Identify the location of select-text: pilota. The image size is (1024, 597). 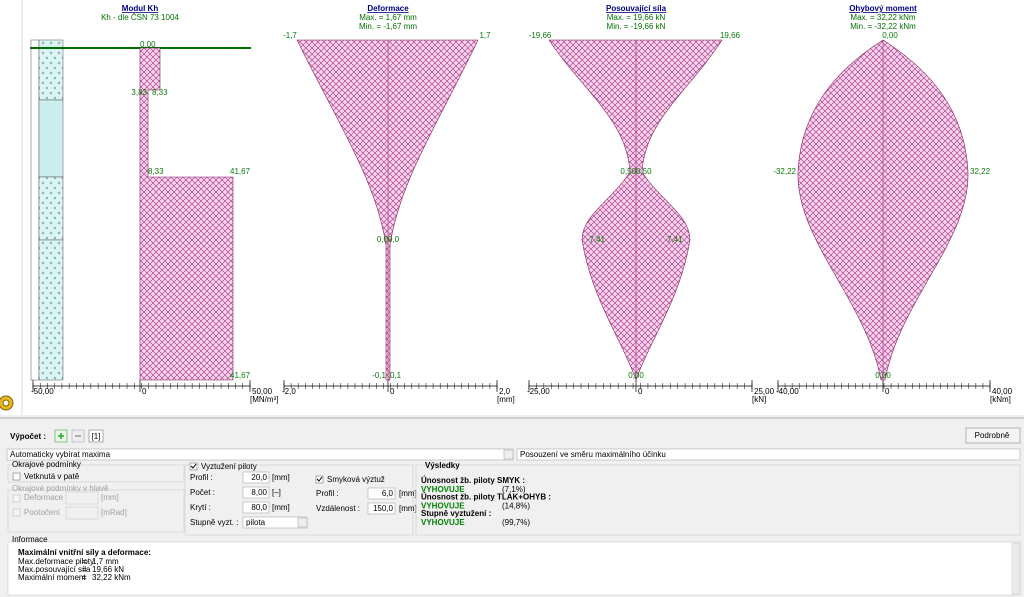
(256, 522).